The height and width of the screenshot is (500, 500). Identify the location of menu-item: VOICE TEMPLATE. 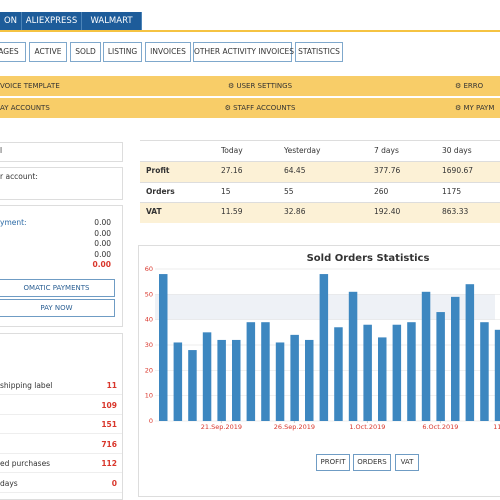
(30, 86).